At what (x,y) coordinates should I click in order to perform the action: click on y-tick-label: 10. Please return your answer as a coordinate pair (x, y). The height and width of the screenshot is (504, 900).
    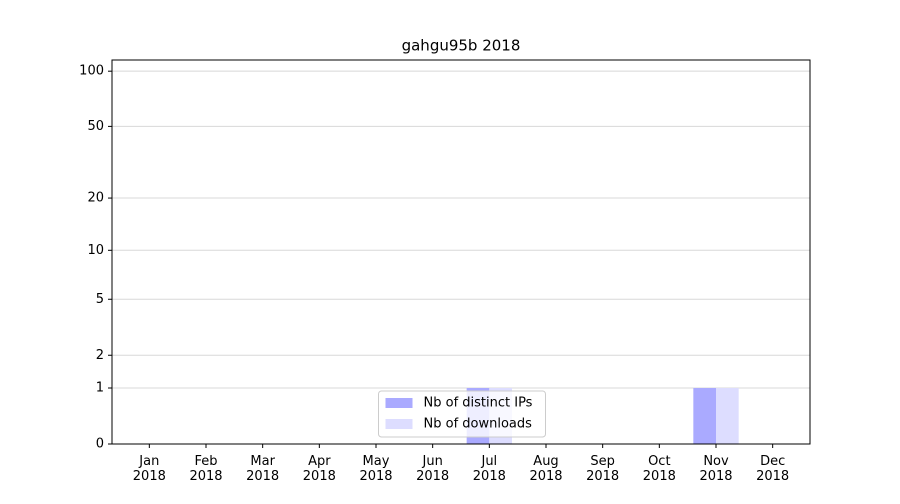
    Looking at the image, I should click on (95, 250).